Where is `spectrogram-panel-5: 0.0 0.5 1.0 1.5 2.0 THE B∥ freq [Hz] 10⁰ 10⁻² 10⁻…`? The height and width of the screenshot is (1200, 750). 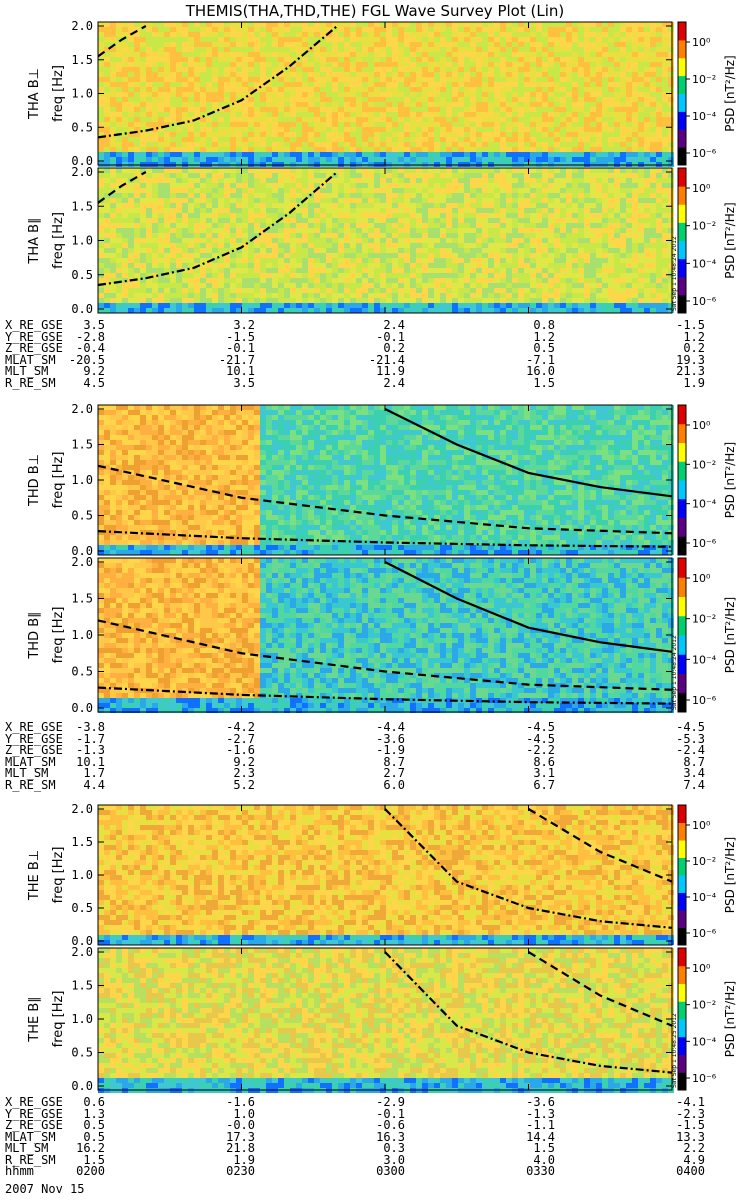 spectrogram-panel-5: 0.0 0.5 1.0 1.5 2.0 THE B∥ freq [Hz] 10⁰ 10⁻² 10⁻… is located at coordinates (382, 1019).